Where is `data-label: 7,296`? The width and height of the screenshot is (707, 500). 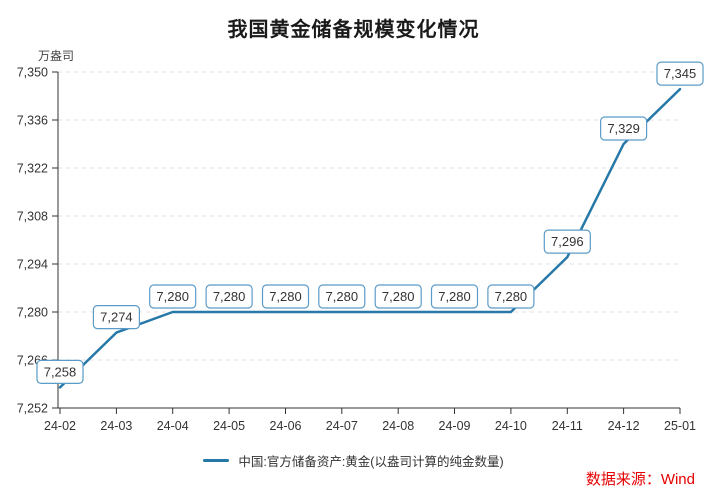 data-label: 7,296 is located at coordinates (567, 241).